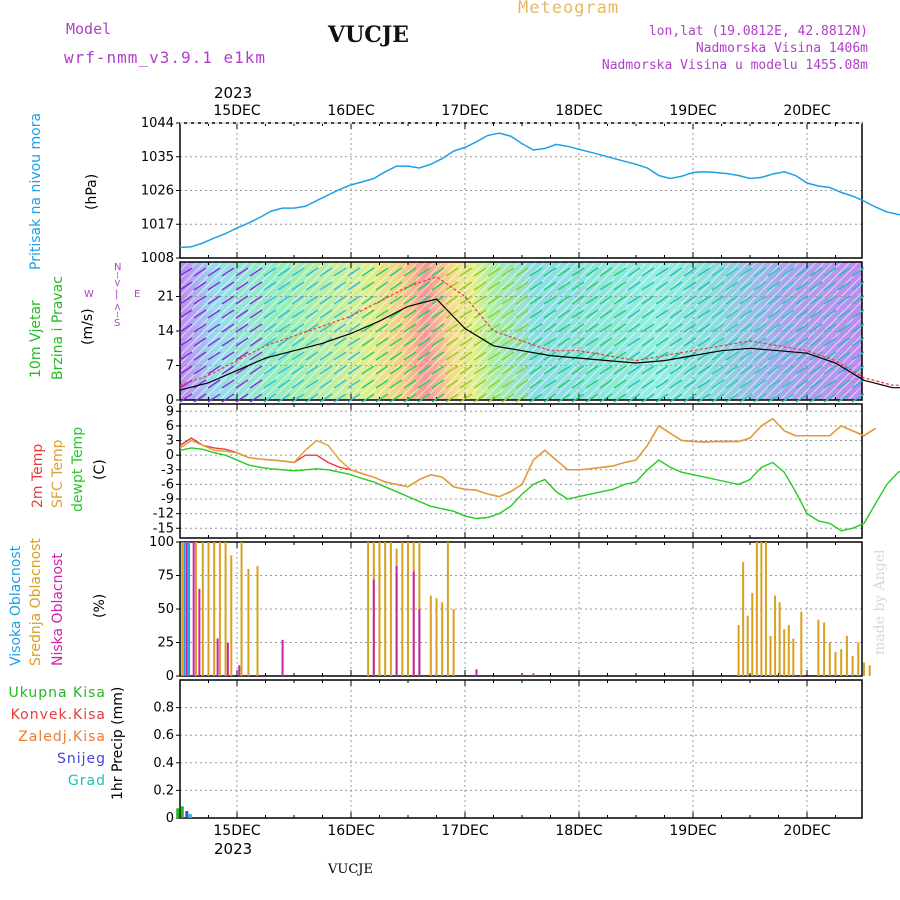 The width and height of the screenshot is (900, 900). What do you see at coordinates (157, 191) in the screenshot?
I see `y-tick-label: 1026` at bounding box center [157, 191].